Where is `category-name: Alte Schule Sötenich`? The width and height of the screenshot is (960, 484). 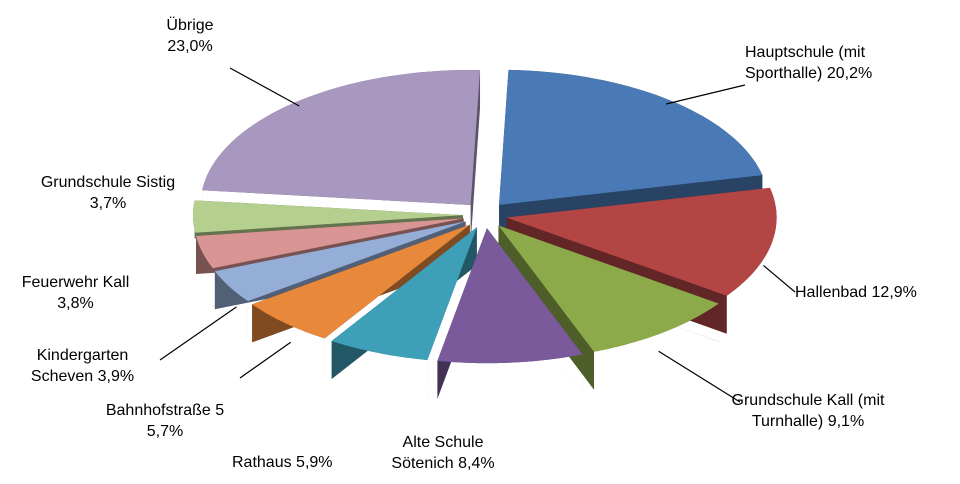
category-name: Alte Schule Sötenich is located at coordinates (437, 453).